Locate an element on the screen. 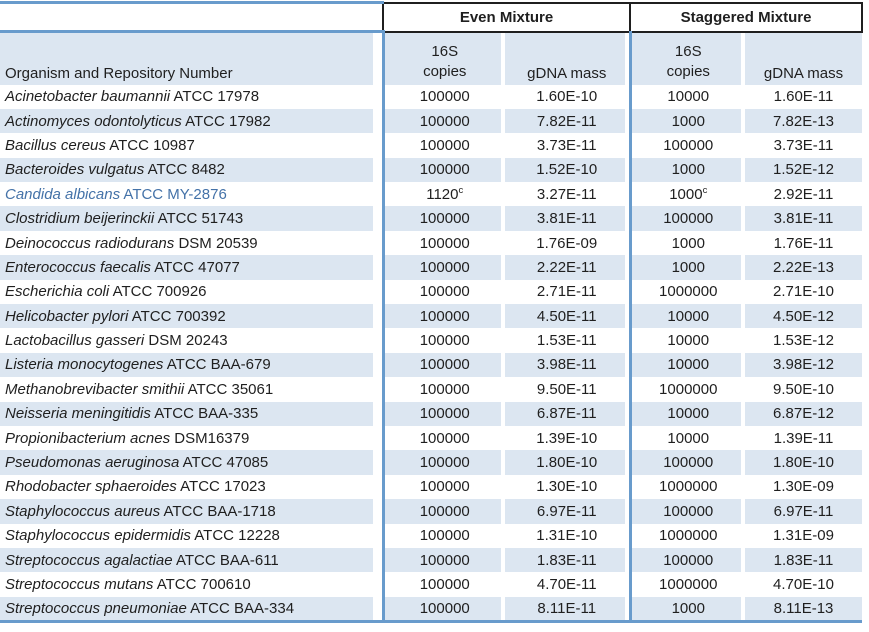 This screenshot has height=632, width=869. repository-number: ATCC 700392 is located at coordinates (178, 316).